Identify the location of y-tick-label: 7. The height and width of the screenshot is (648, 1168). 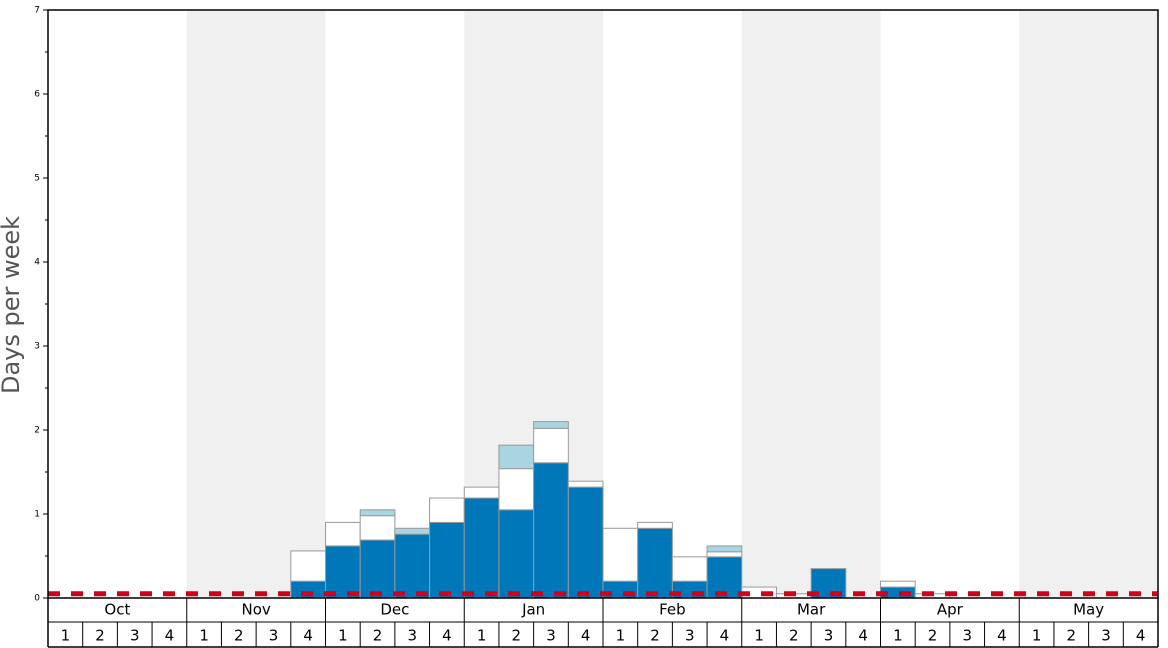
(37, 11).